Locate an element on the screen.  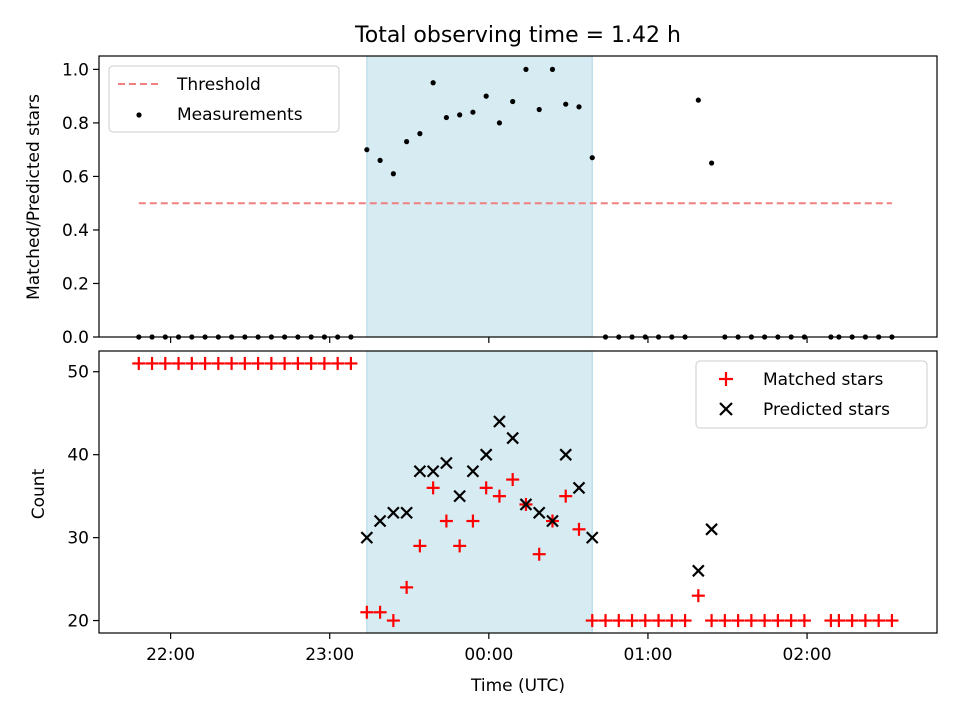
legend-matched-label: Matched stars is located at coordinates (823, 380).